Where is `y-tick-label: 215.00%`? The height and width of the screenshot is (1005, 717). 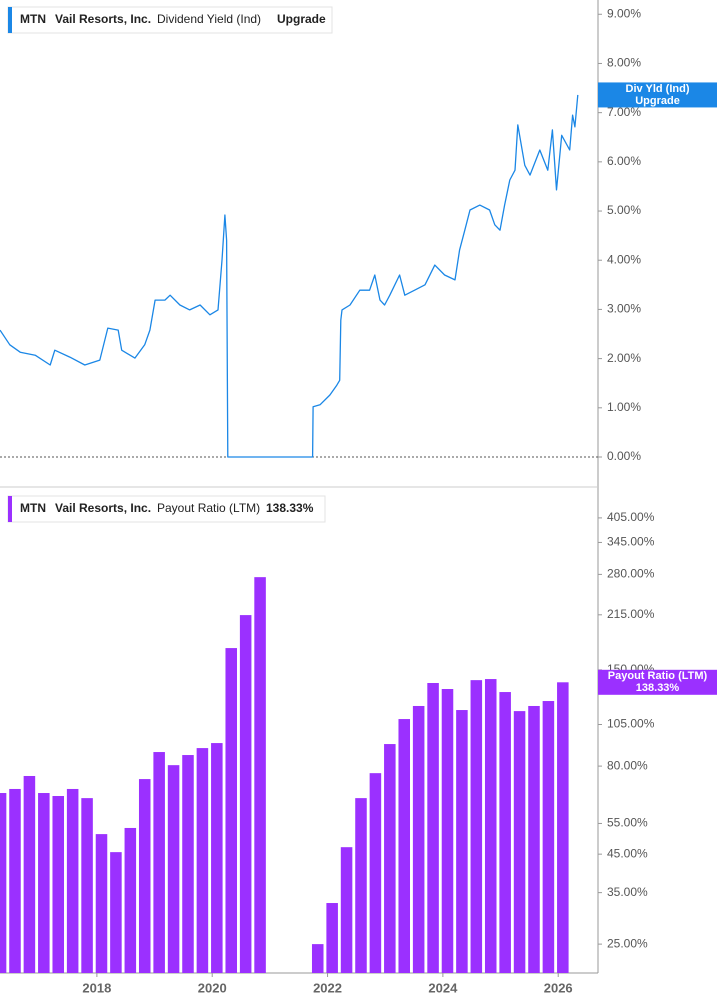 y-tick-label: 215.00% is located at coordinates (631, 614).